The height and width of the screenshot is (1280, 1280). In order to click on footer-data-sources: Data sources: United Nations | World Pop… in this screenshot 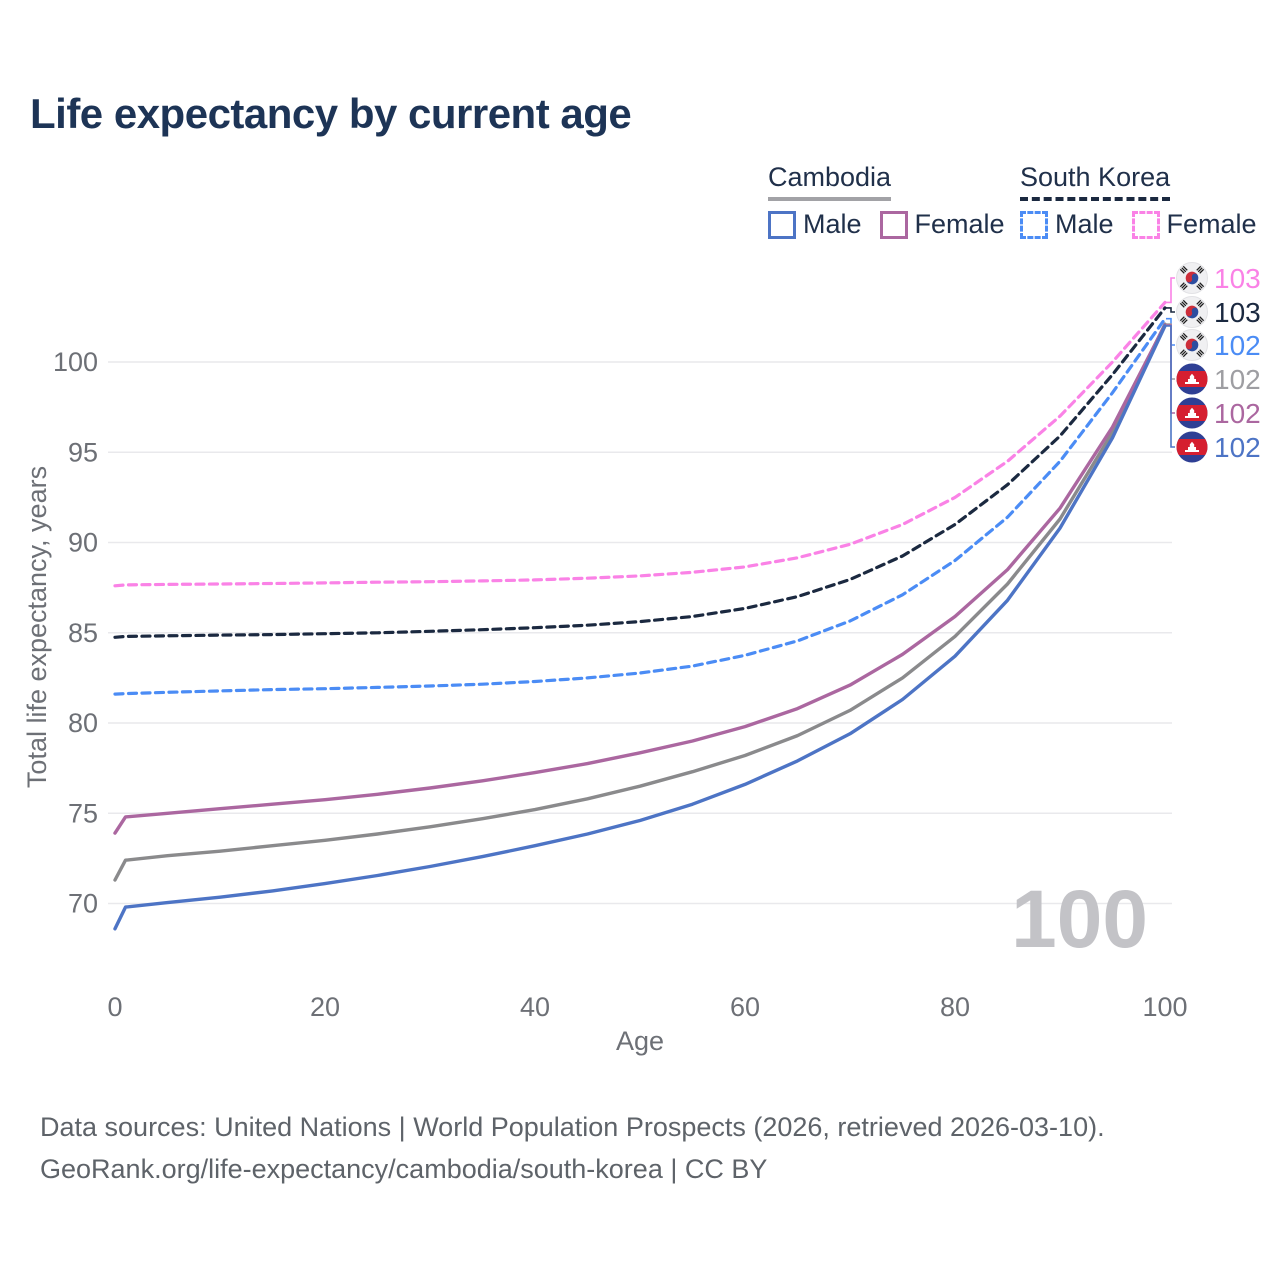, I will do `click(572, 1127)`.